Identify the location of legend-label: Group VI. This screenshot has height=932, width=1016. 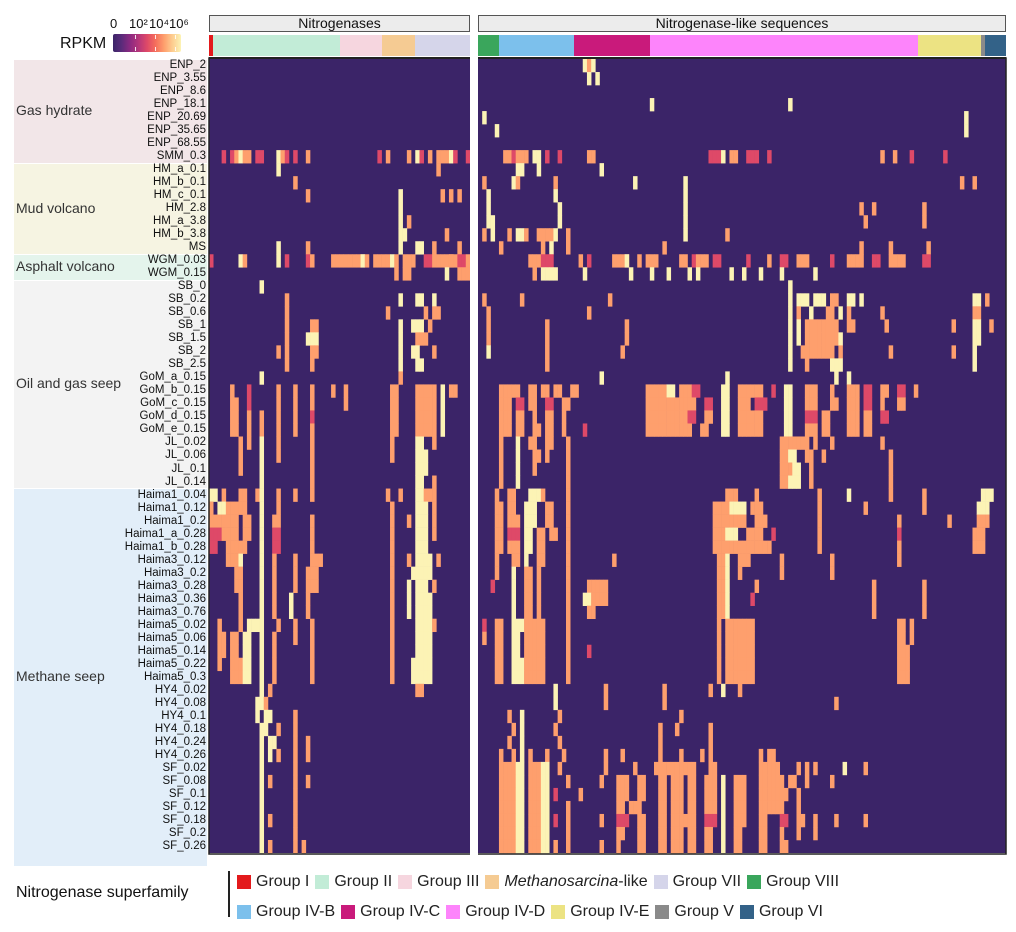
(790, 911).